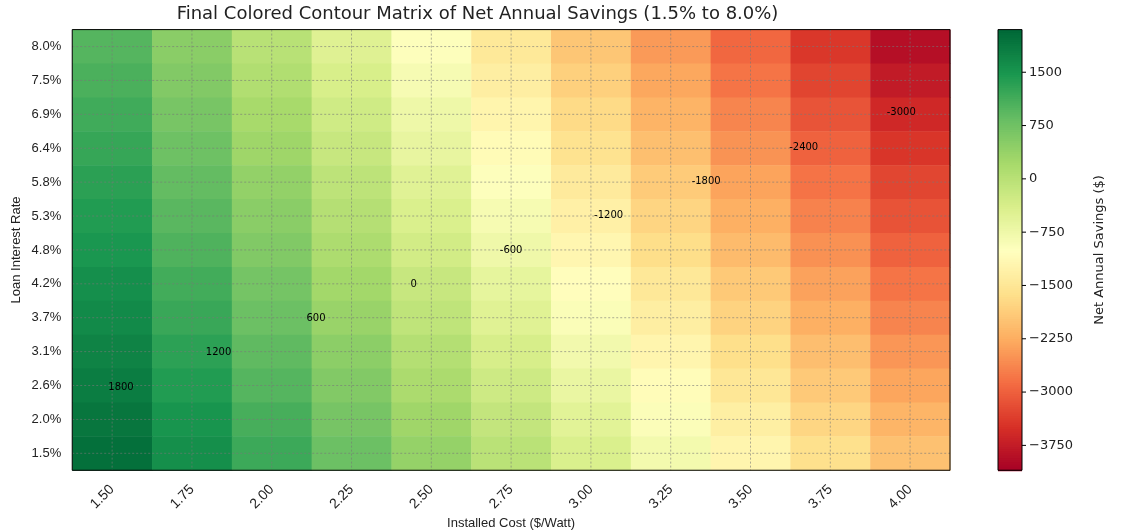 This screenshot has width=1140, height=531. I want to click on y-tick-label: 3.7%, so click(46, 317).